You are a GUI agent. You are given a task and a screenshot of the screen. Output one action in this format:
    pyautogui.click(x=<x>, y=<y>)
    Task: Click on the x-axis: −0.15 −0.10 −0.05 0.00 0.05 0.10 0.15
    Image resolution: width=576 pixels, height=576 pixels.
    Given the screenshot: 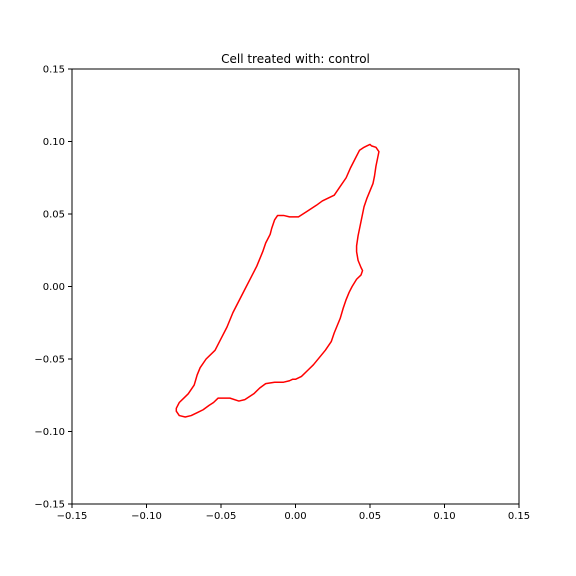 What is the action you would take?
    pyautogui.click(x=293, y=513)
    